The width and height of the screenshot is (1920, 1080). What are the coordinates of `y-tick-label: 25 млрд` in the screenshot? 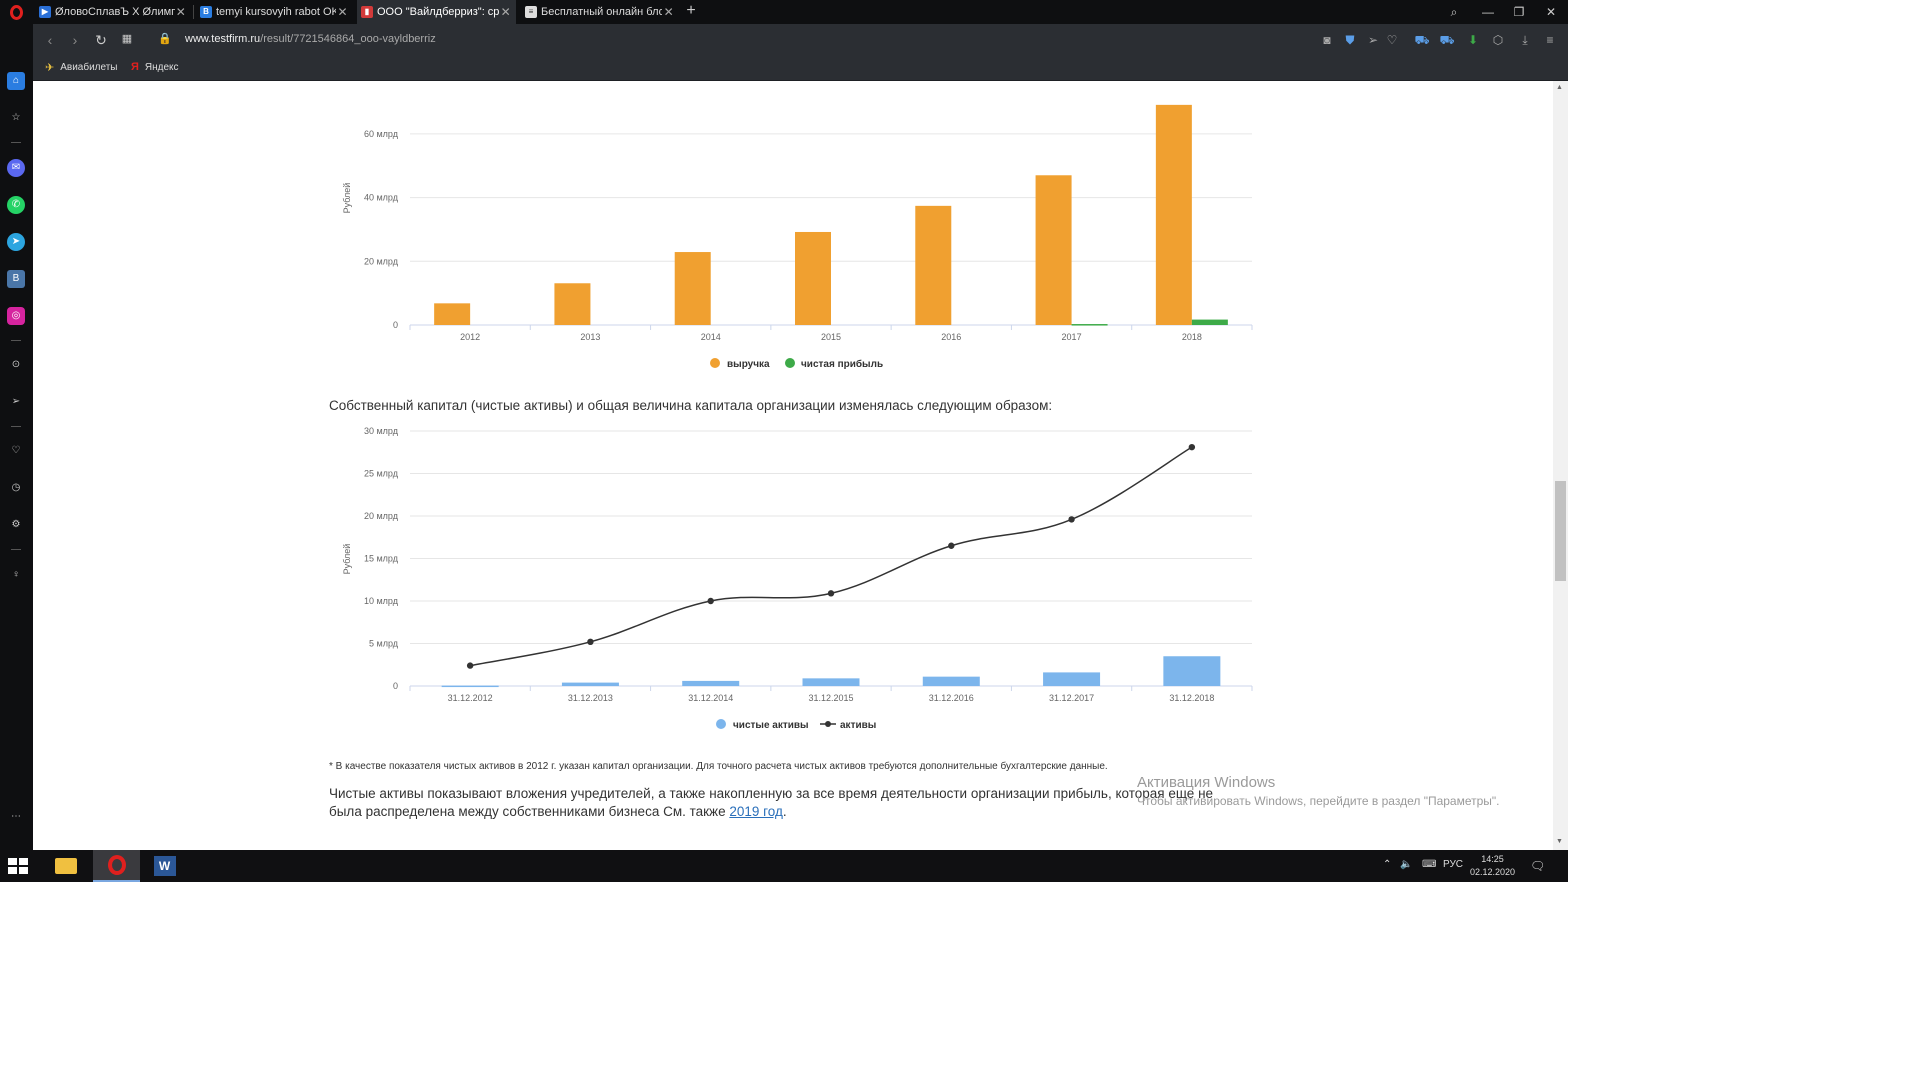 It's located at (381, 474).